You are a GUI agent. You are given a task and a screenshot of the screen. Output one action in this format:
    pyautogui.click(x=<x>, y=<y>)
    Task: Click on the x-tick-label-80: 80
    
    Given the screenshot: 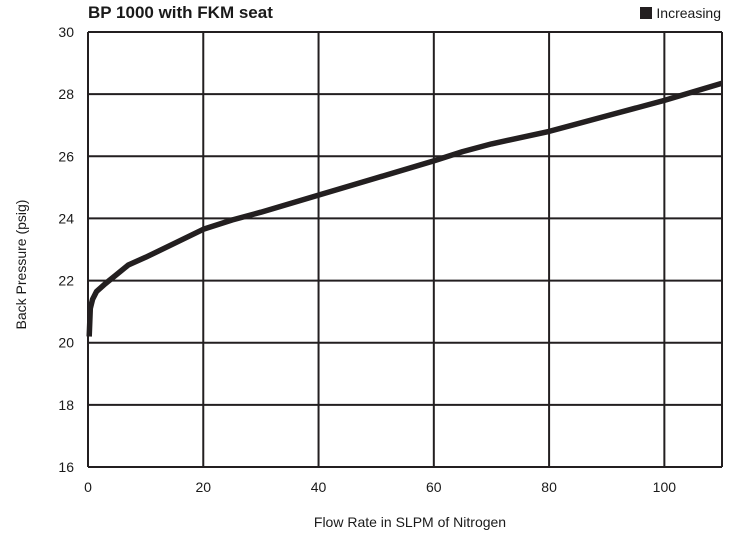 What is the action you would take?
    pyautogui.click(x=549, y=487)
    